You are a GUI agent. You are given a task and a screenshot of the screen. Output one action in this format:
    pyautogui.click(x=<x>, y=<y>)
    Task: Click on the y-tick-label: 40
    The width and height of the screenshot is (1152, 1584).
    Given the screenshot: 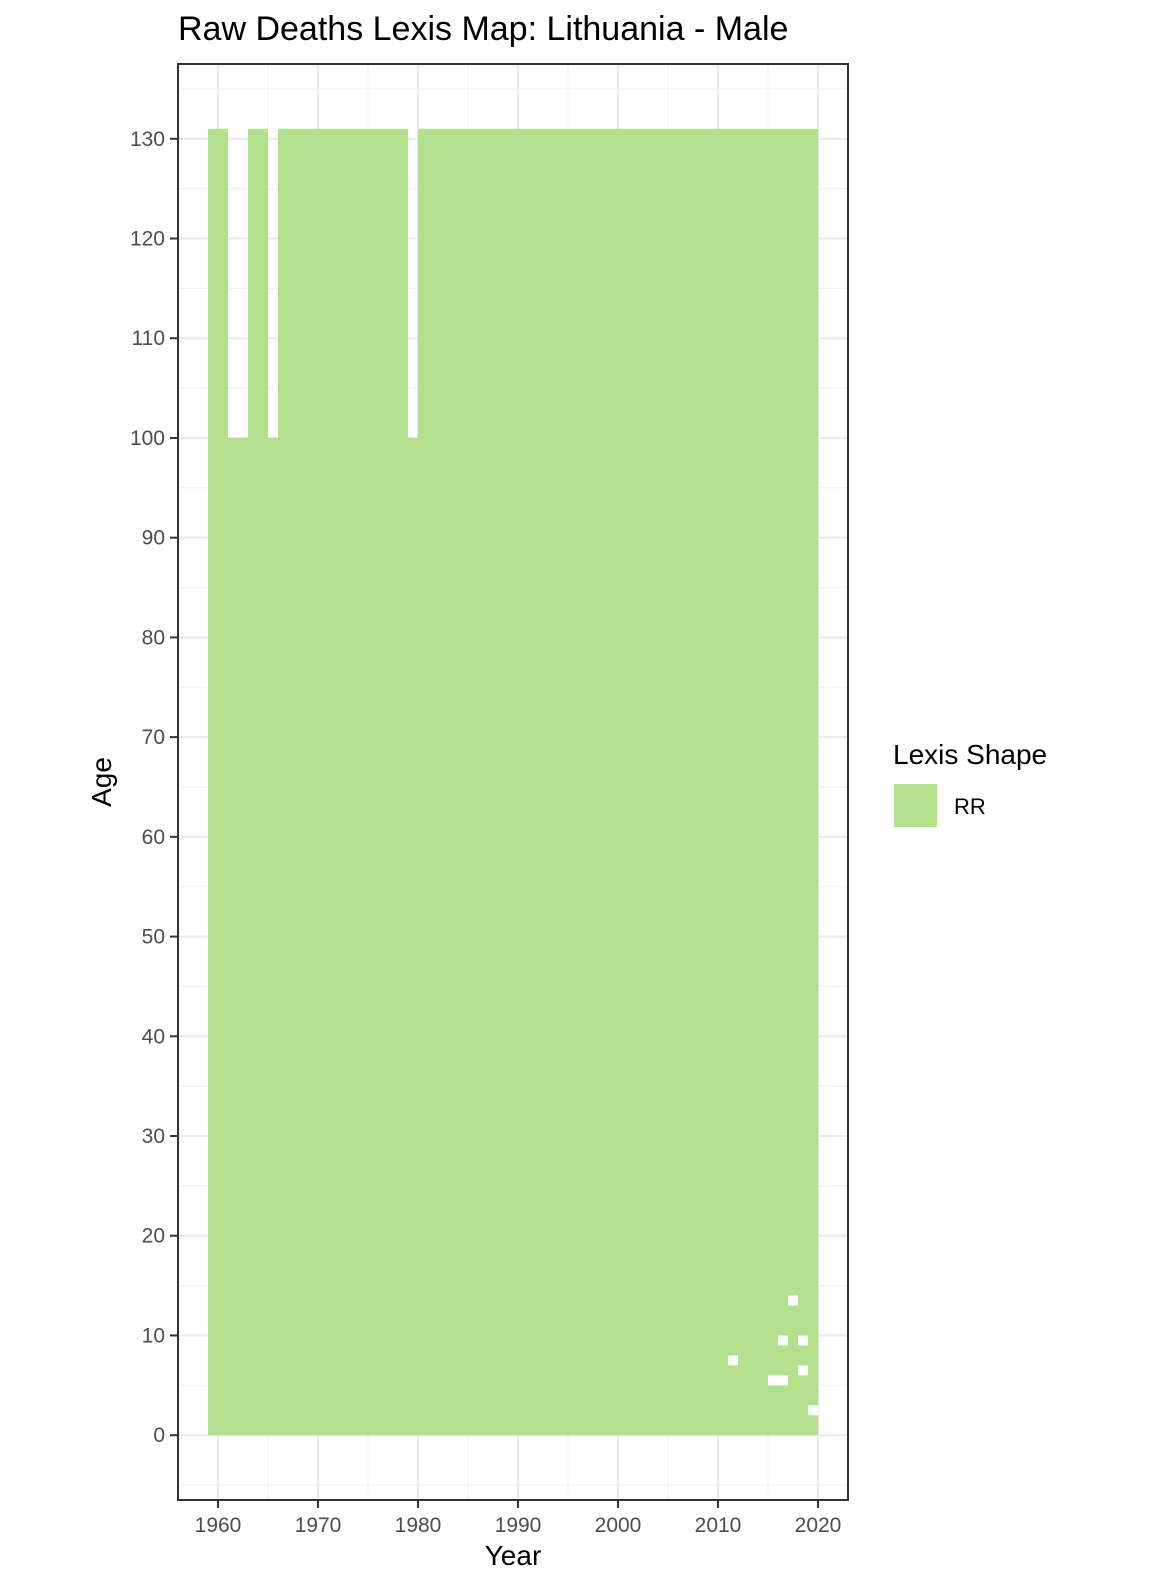 What is the action you would take?
    pyautogui.click(x=153, y=1036)
    